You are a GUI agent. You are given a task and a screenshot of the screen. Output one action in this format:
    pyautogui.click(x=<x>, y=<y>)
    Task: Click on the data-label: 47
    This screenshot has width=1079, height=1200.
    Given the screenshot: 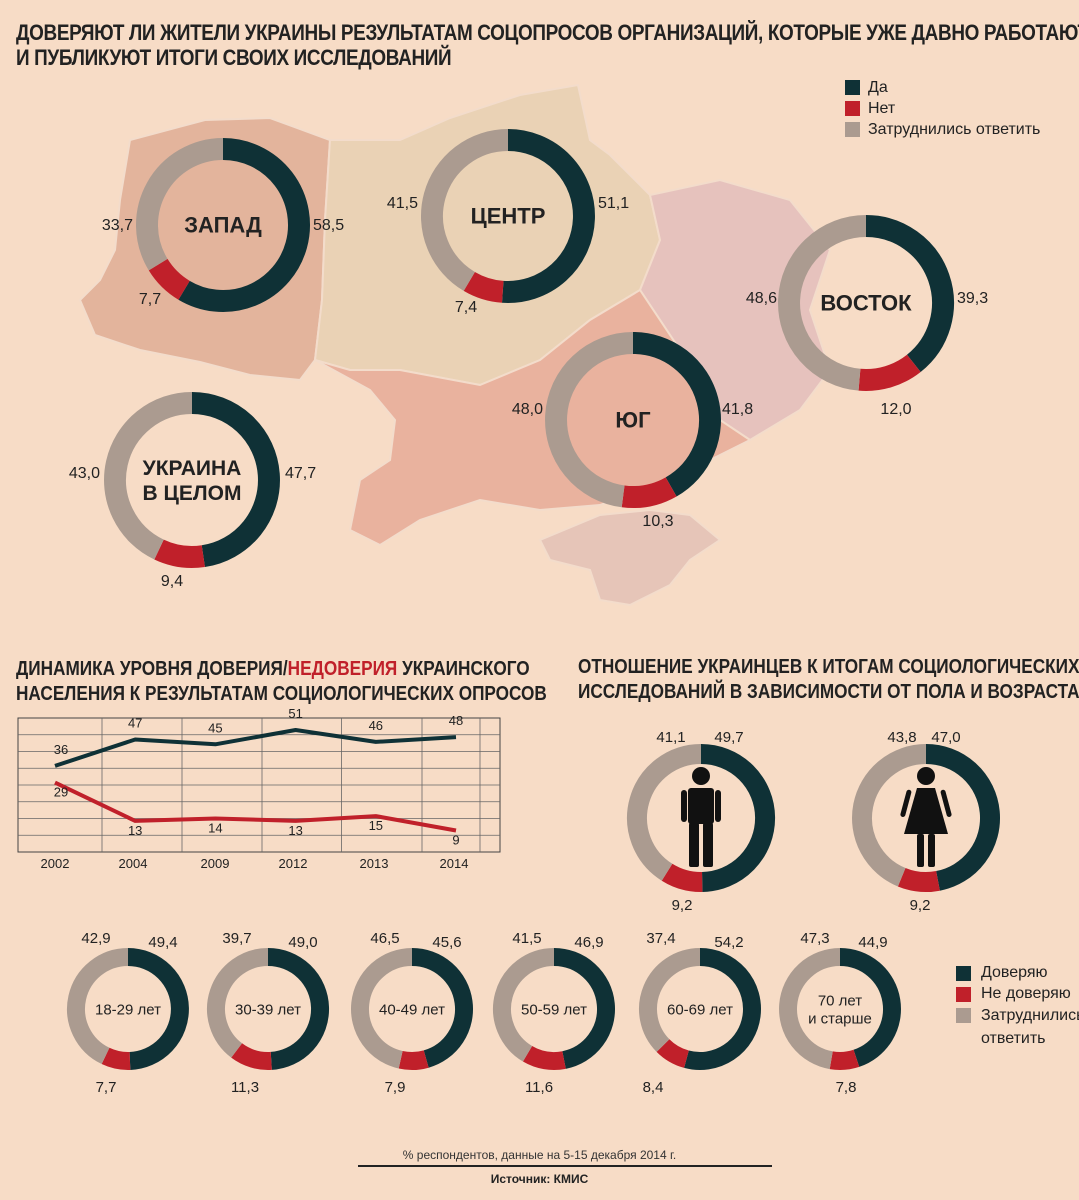 What is the action you would take?
    pyautogui.click(x=135, y=723)
    